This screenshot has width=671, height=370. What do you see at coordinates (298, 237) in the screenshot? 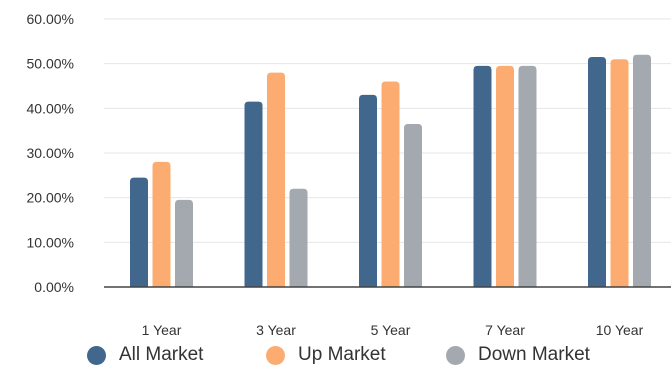
I see `bar-down-market-3-year` at bounding box center [298, 237].